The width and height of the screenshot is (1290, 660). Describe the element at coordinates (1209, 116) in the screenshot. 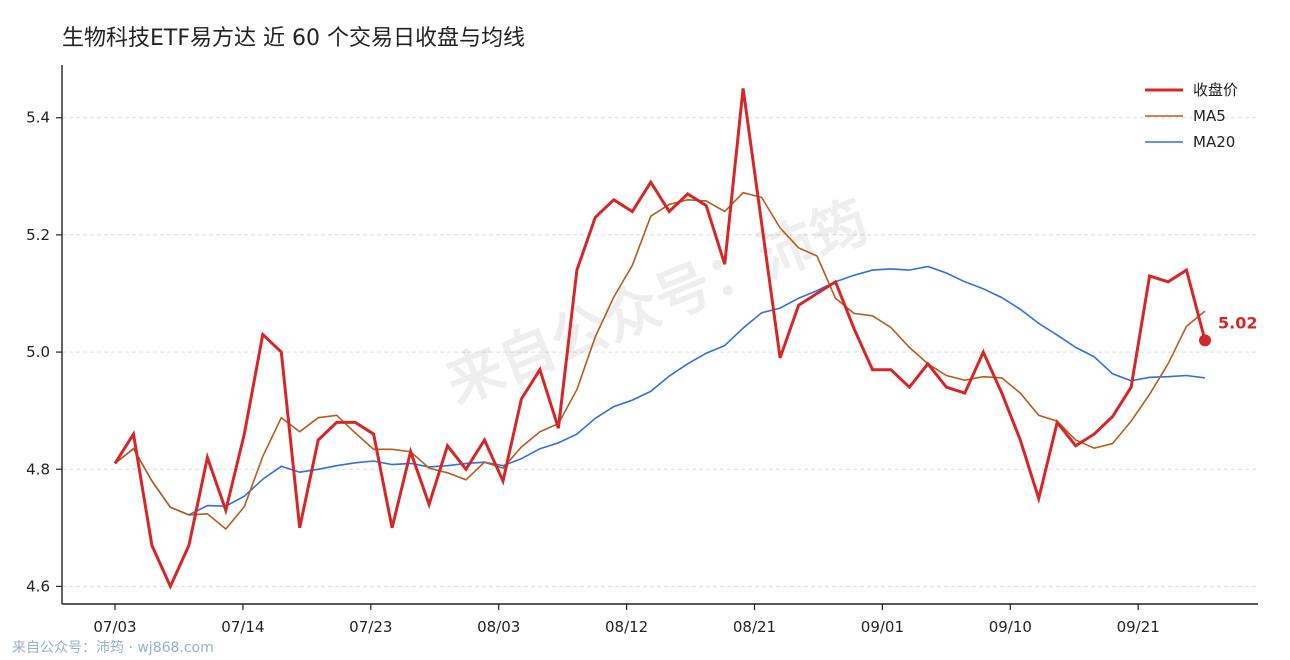

I see `legend-label: MA5` at that location.